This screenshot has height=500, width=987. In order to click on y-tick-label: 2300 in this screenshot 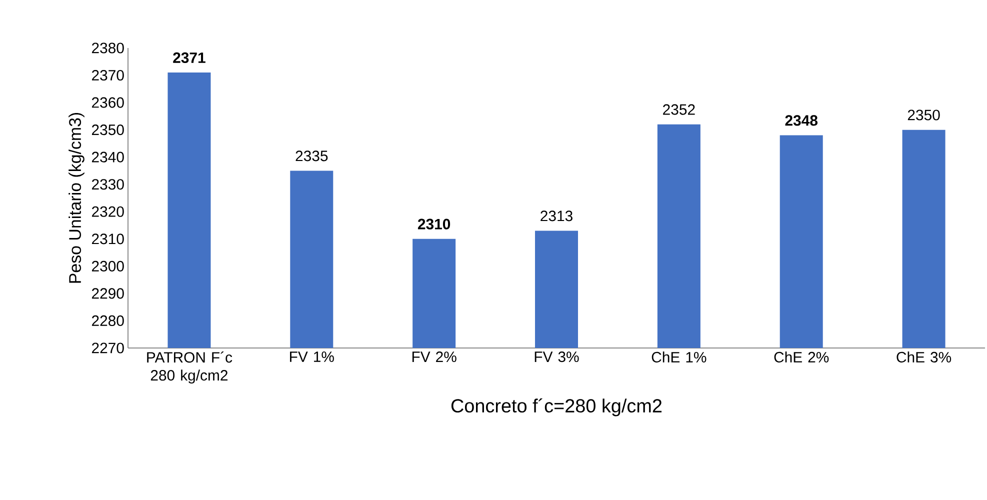, I will do `click(108, 266)`.